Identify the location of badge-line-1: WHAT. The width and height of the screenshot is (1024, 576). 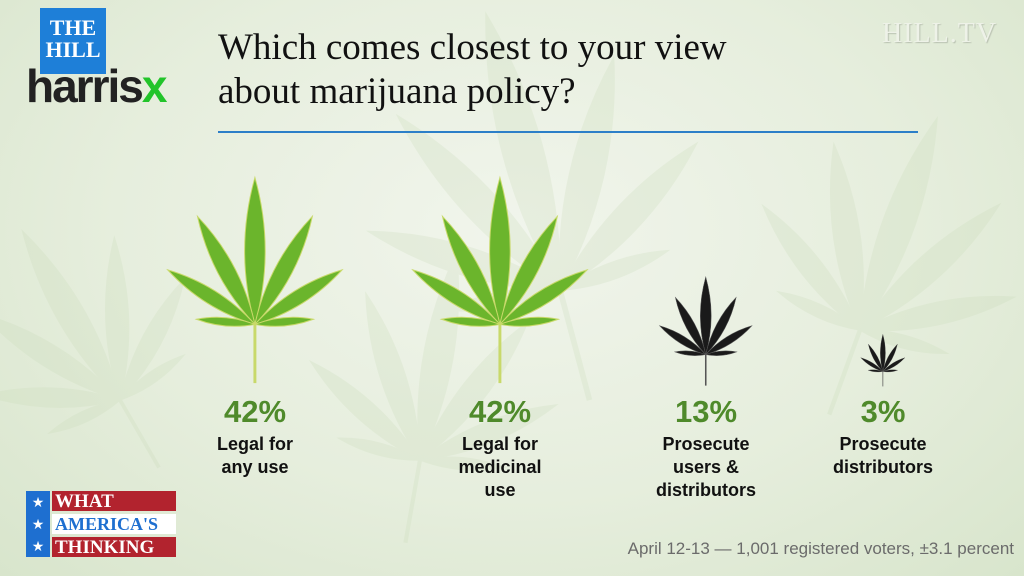
(114, 501).